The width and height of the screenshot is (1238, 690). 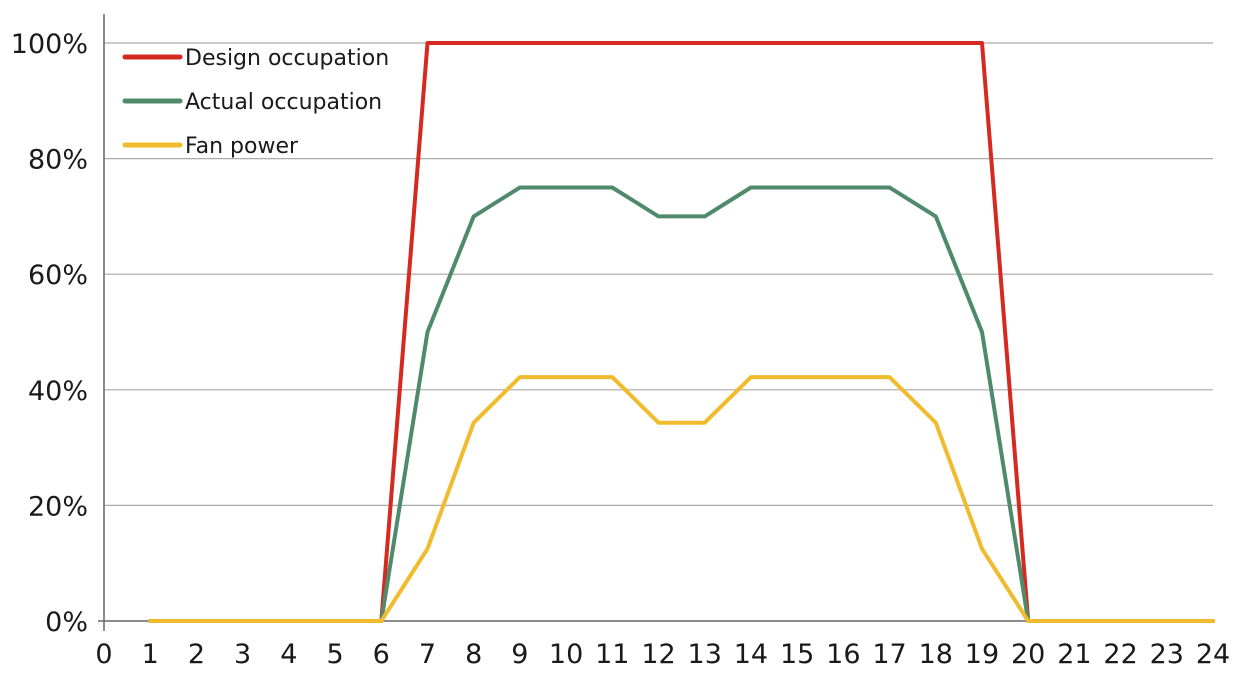 I want to click on x-tick-label: 0, so click(x=103, y=654).